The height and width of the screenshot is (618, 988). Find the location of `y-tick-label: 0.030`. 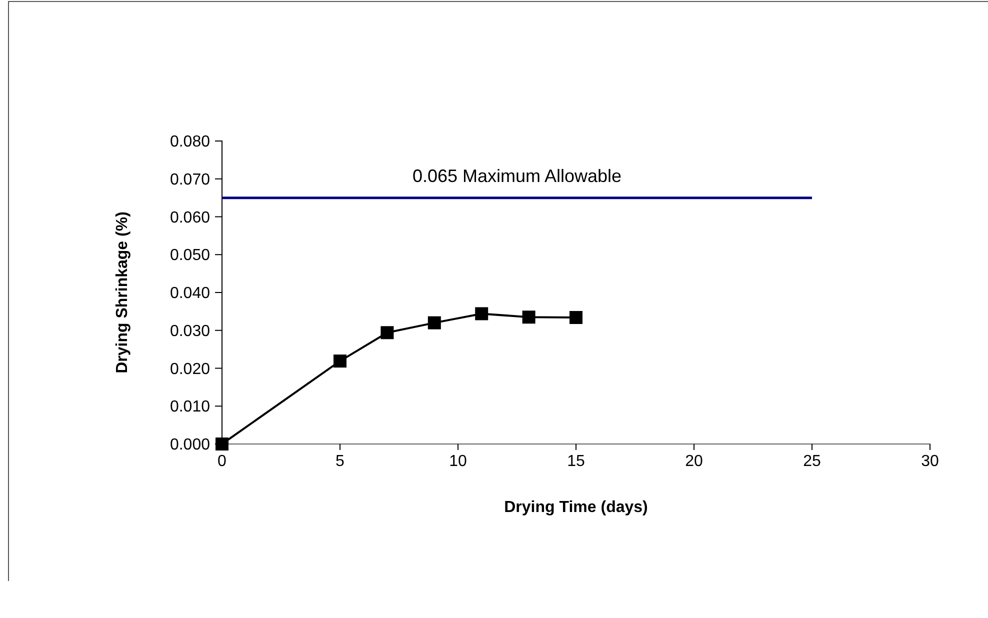

y-tick-label: 0.030 is located at coordinates (190, 331).